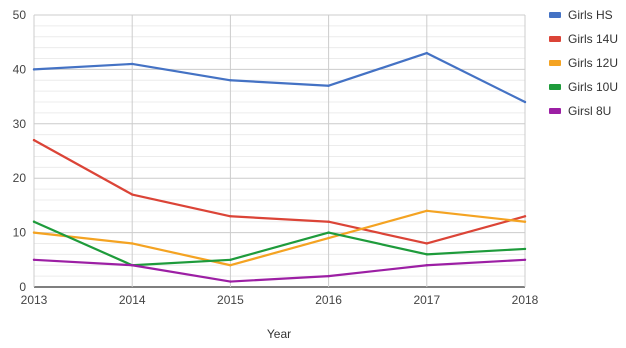 This screenshot has width=626, height=348. What do you see at coordinates (525, 300) in the screenshot?
I see `x-tick-label: 2018` at bounding box center [525, 300].